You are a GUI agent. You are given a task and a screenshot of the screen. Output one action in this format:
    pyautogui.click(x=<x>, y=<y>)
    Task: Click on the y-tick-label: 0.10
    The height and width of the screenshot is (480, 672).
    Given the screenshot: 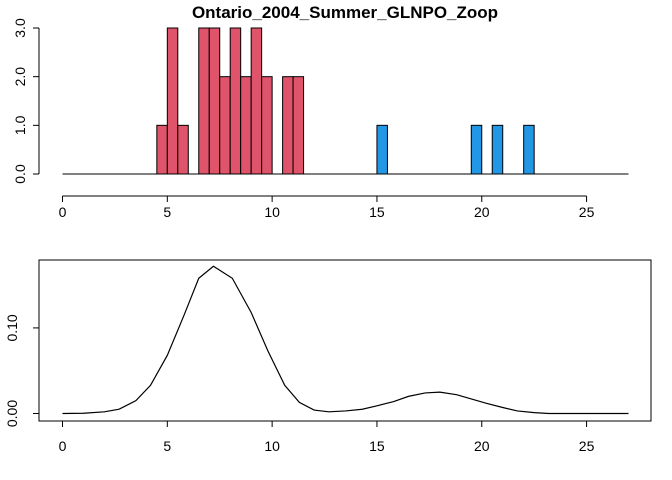 What is the action you would take?
    pyautogui.click(x=12, y=327)
    